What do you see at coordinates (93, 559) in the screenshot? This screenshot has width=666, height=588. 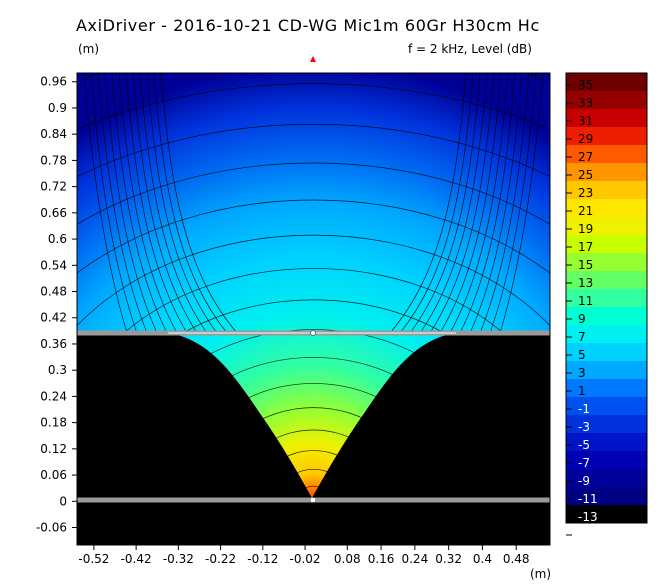 I see `x-tick-label: -0.52` at bounding box center [93, 559].